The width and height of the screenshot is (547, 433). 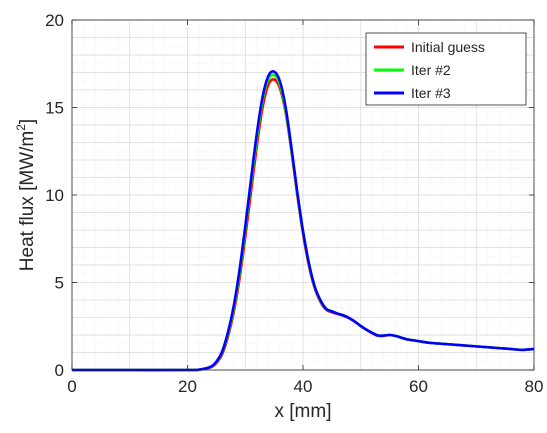 I want to click on legend-label-iter-2: Iter #2, so click(x=431, y=70).